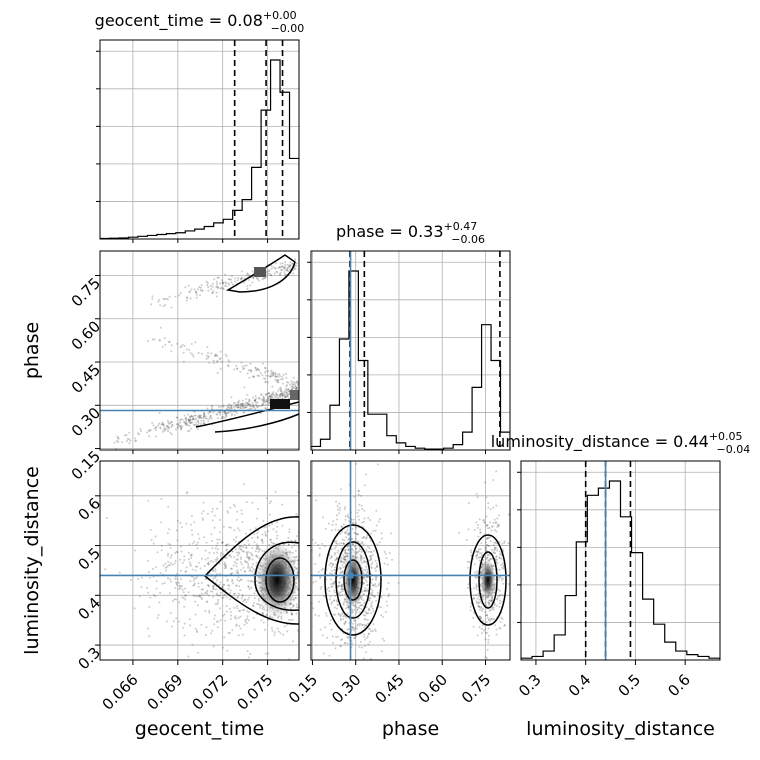  Describe the element at coordinates (199, 149) in the screenshot. I see `histogram-step` at that location.